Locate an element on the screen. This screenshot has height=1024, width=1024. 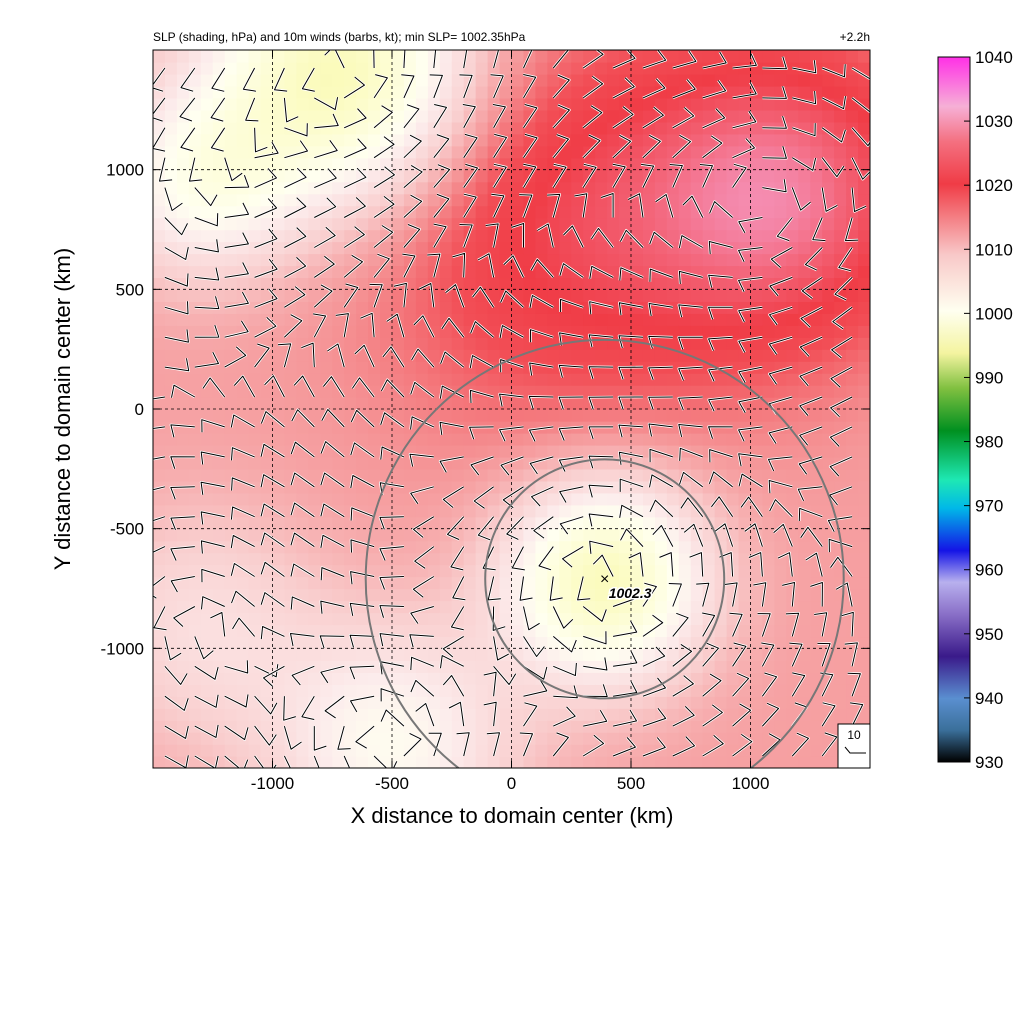
colorbar-tick-label: 990 is located at coordinates (989, 377).